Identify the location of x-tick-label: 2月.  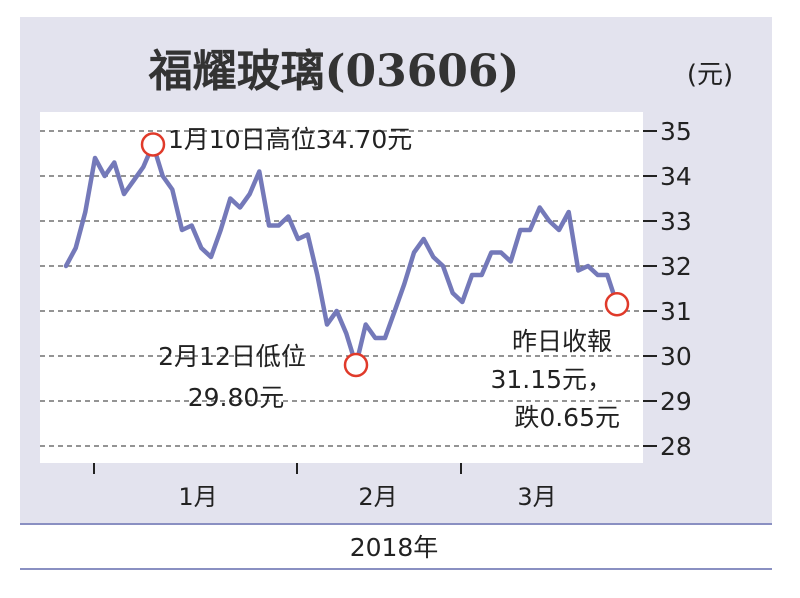
(377, 497).